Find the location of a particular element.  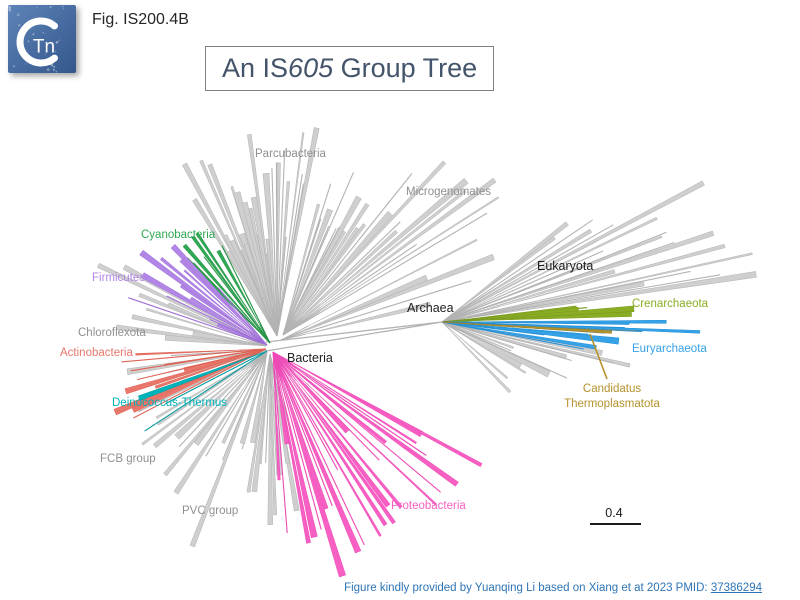

clade-label-eukaryota: Eukaryota is located at coordinates (565, 266).